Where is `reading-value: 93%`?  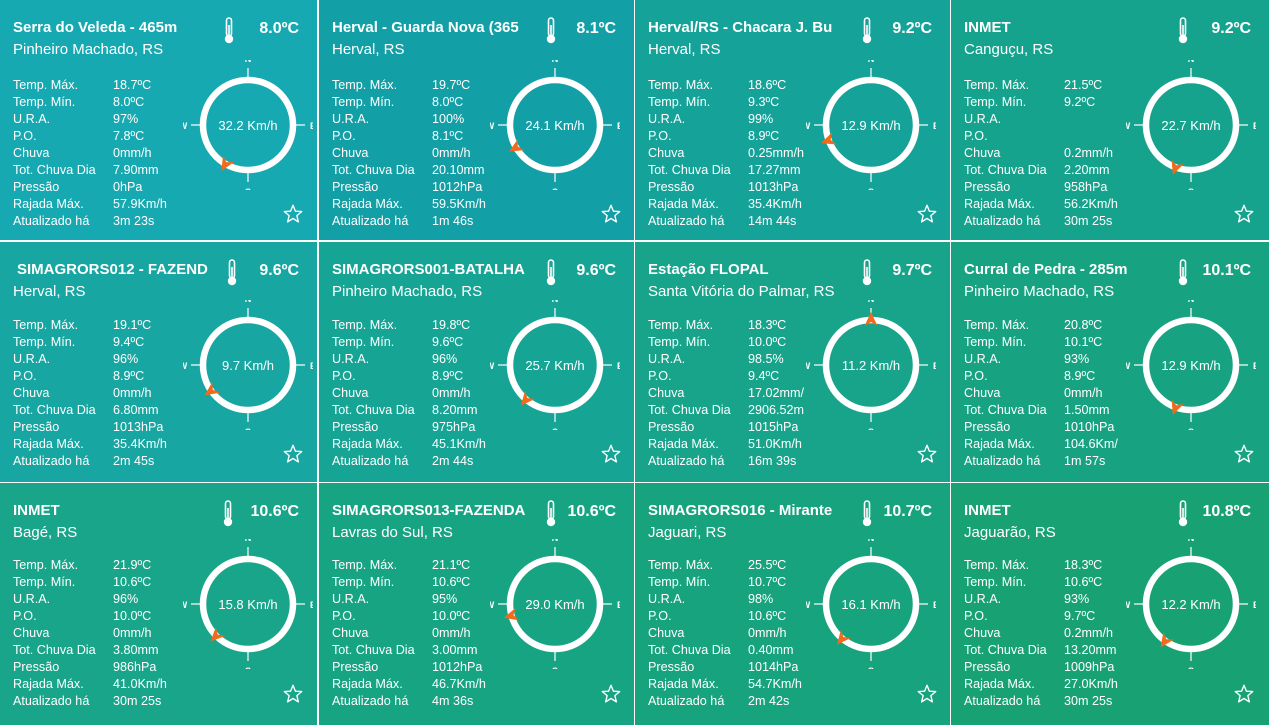
reading-value: 93% is located at coordinates (1077, 359).